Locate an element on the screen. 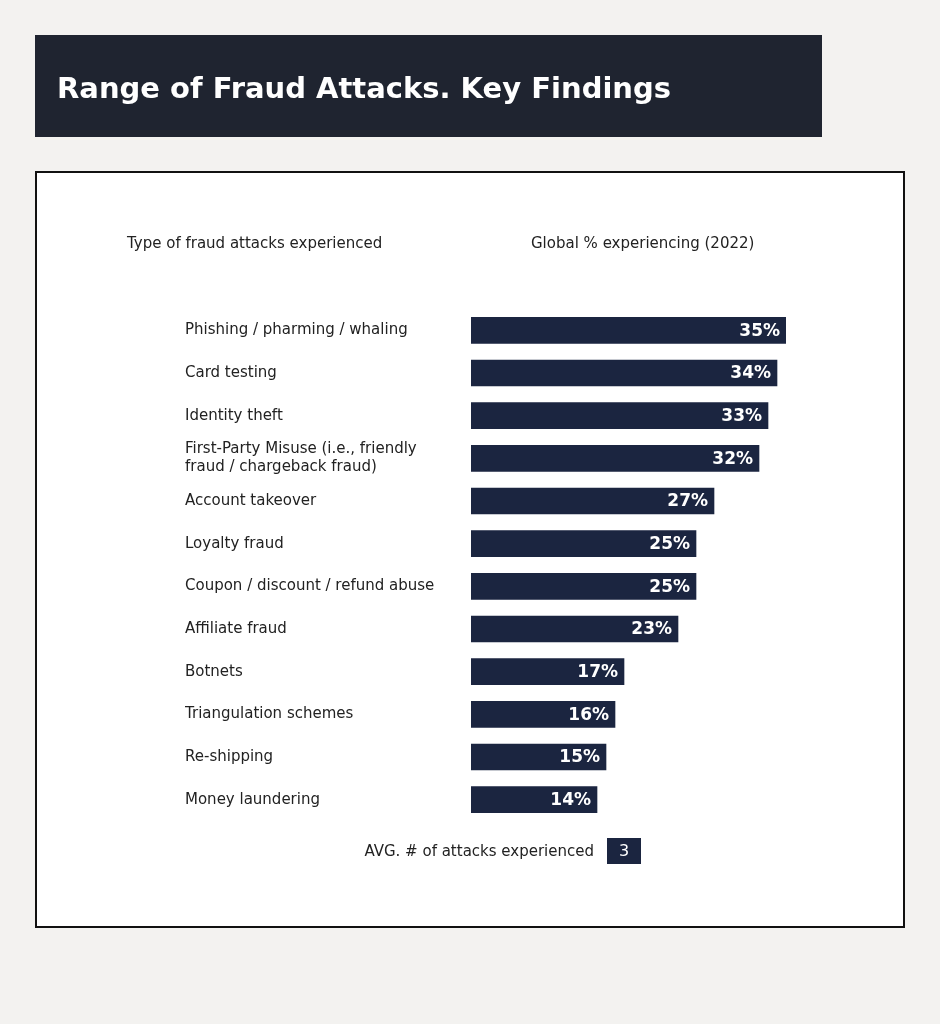 The image size is (940, 1024). y-tick-label: Loyalty fraud is located at coordinates (234, 542).